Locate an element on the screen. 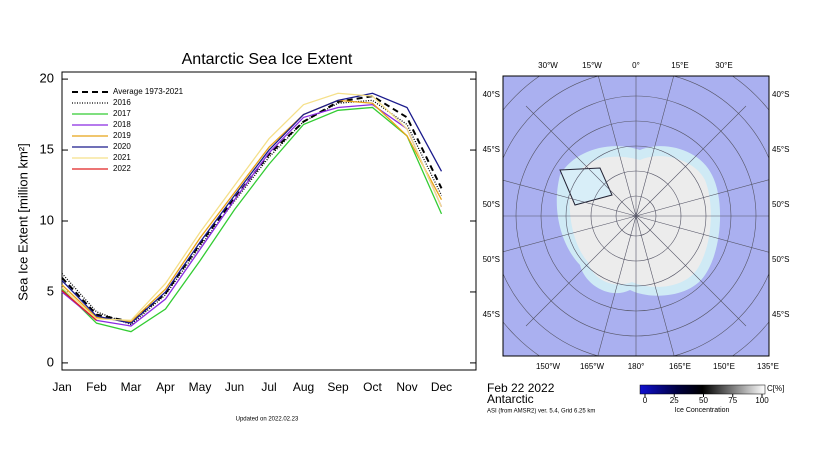  peninsula is located at coordinates (586, 186).